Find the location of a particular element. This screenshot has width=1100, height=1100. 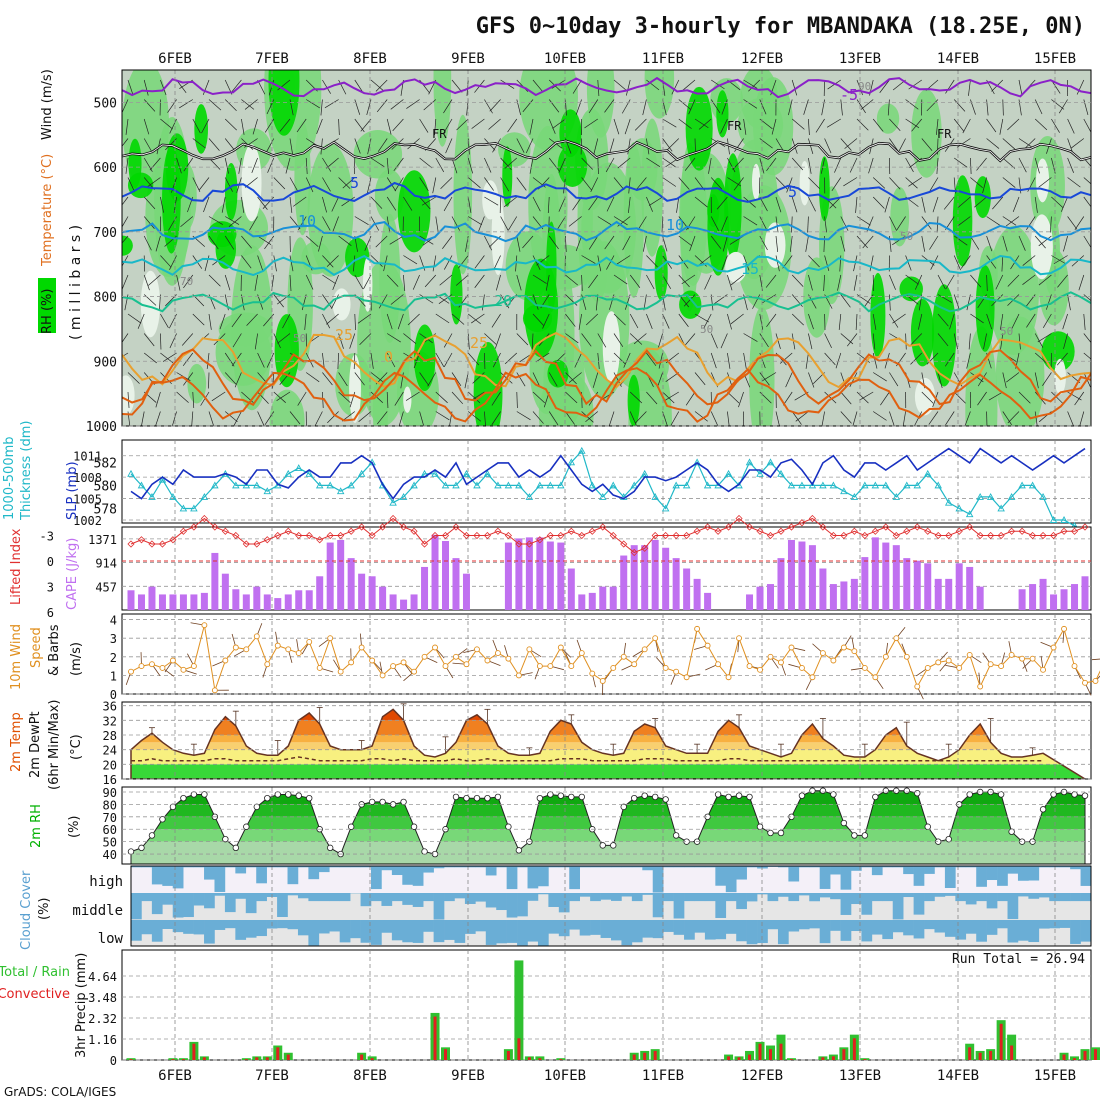

rh-contour-label: 50 is located at coordinates (299, 338).